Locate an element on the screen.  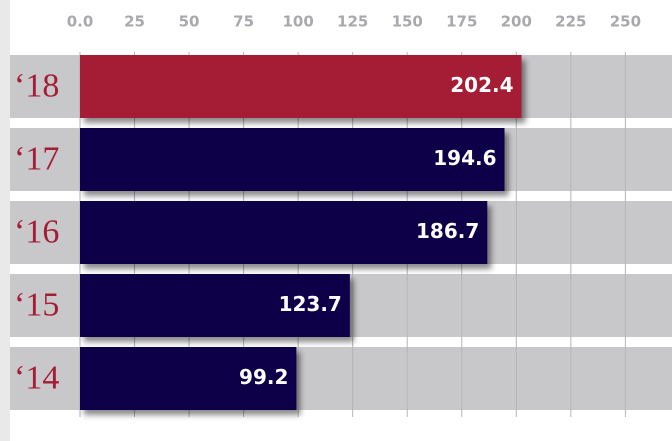
x-tick-label: 25 is located at coordinates (134, 22).